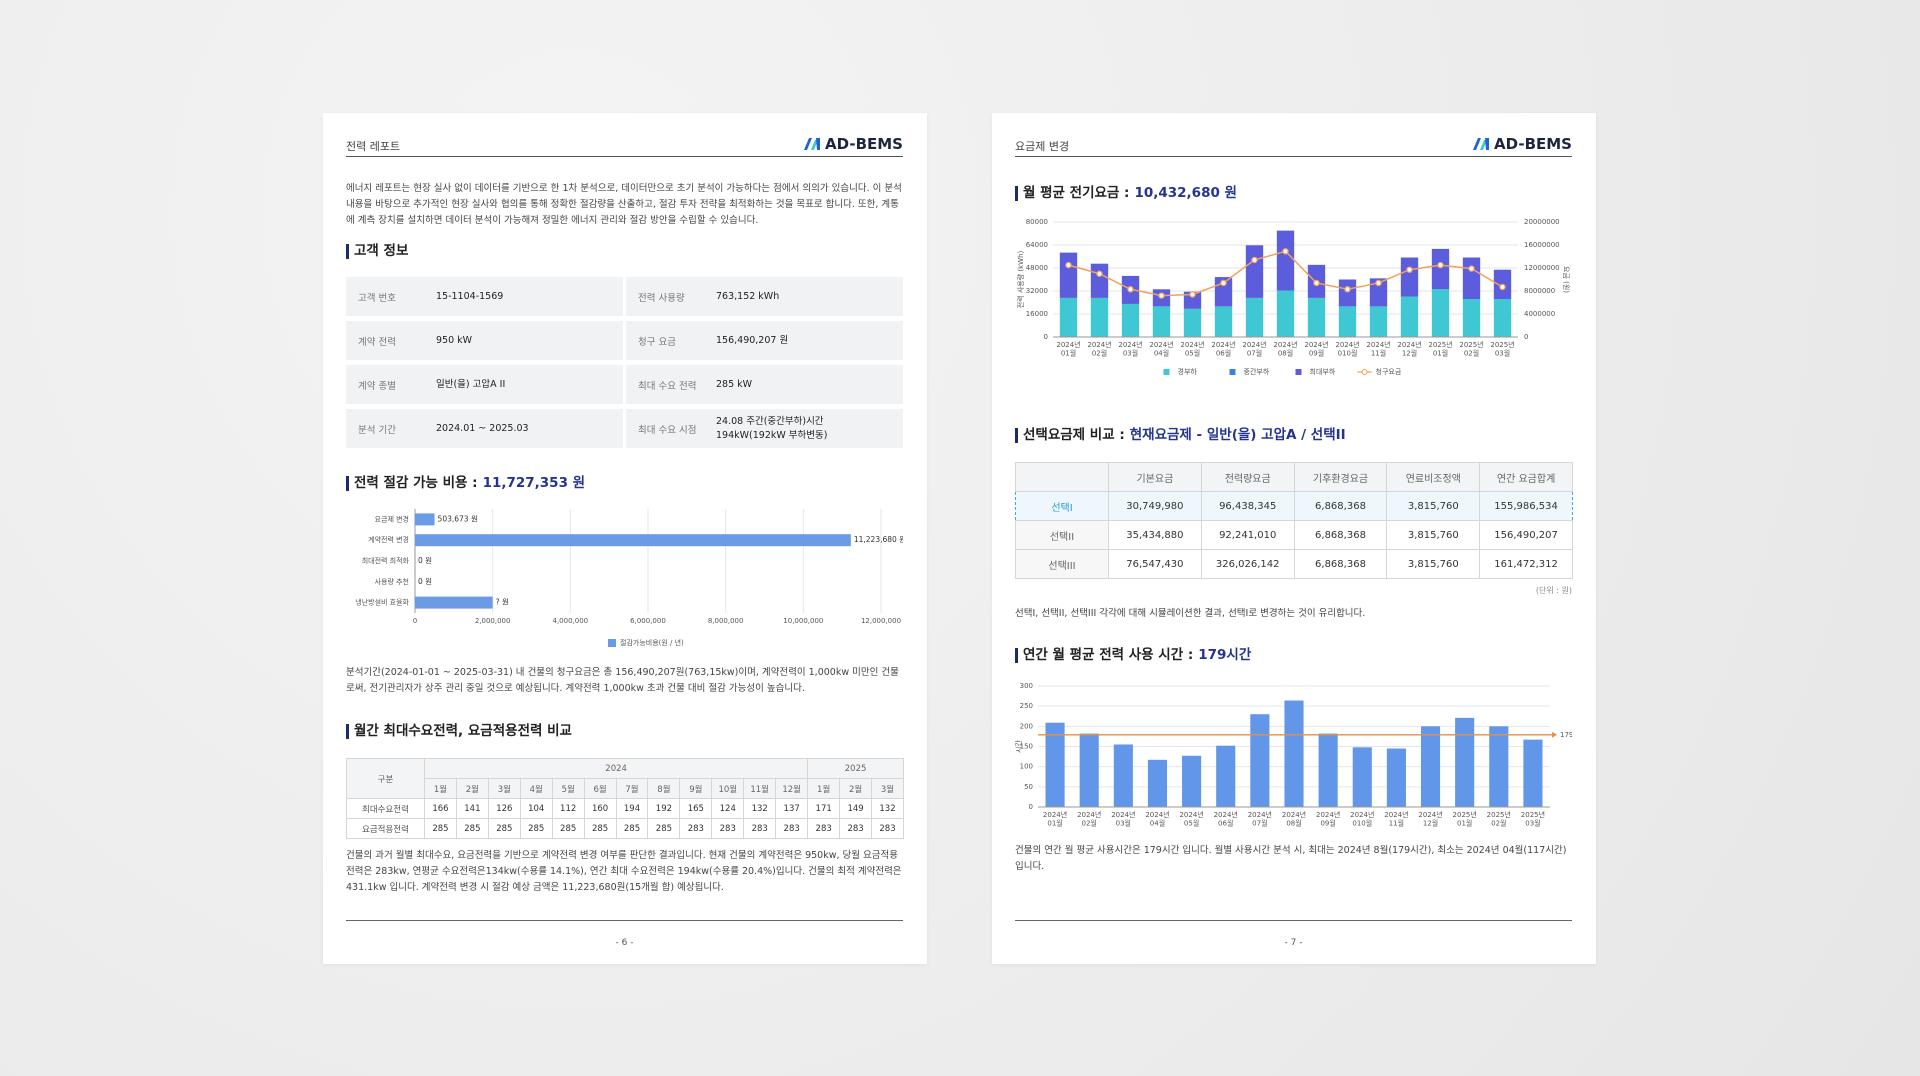 The height and width of the screenshot is (1076, 1920). What do you see at coordinates (1502, 349) in the screenshot?
I see `x-tick-label: 2025년 03월` at bounding box center [1502, 349].